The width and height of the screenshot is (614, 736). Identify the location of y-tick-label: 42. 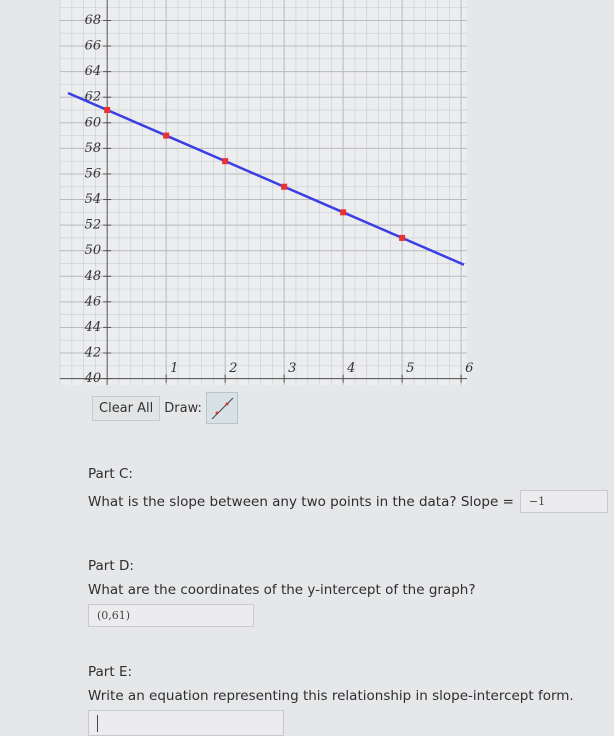
(93, 353).